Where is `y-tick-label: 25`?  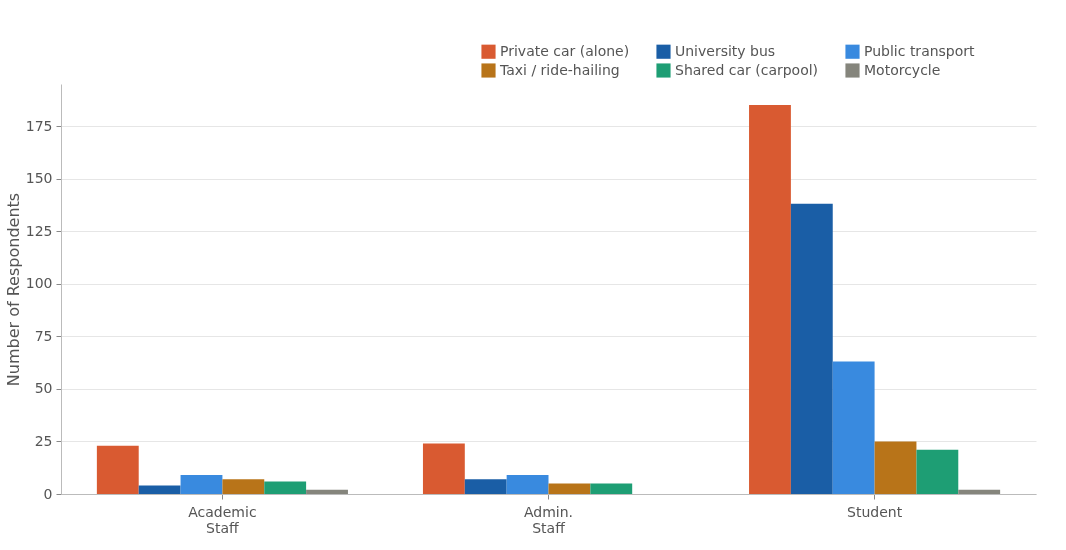
y-tick-label: 25 is located at coordinates (43, 440).